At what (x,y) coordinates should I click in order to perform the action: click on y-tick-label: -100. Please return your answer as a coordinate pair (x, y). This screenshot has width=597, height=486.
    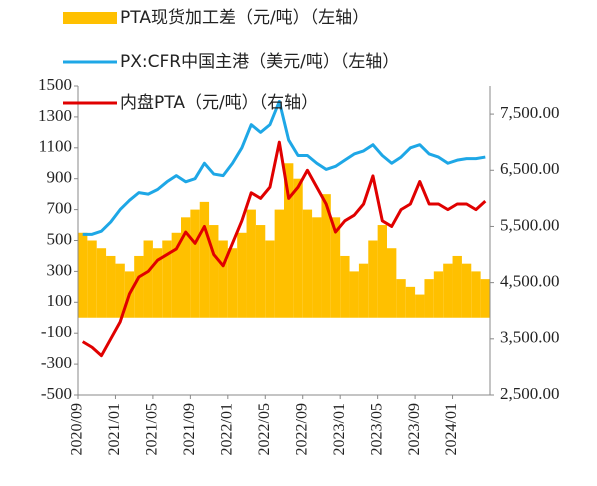
    Looking at the image, I should click on (56, 331).